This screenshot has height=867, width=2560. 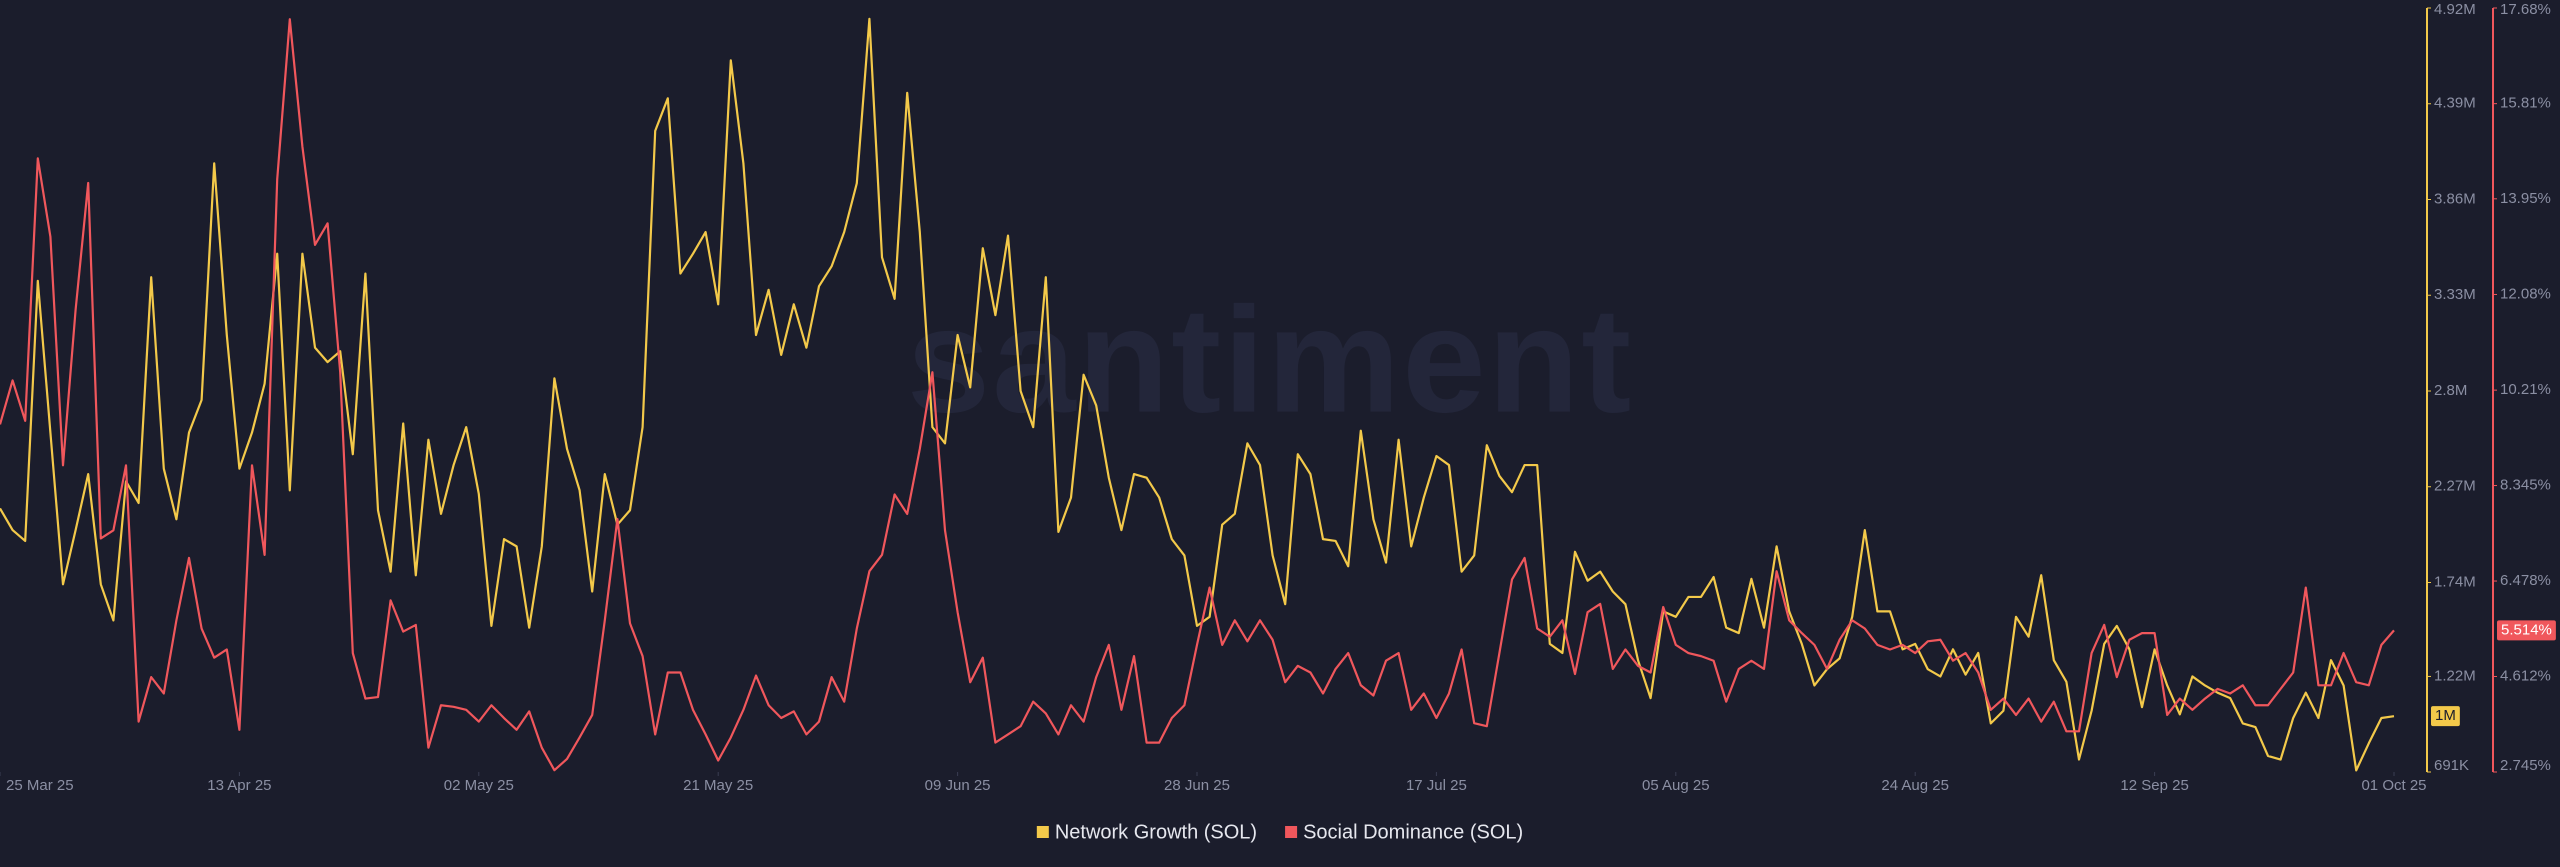 I want to click on y-tick-label: 4.92M, so click(x=2455, y=9).